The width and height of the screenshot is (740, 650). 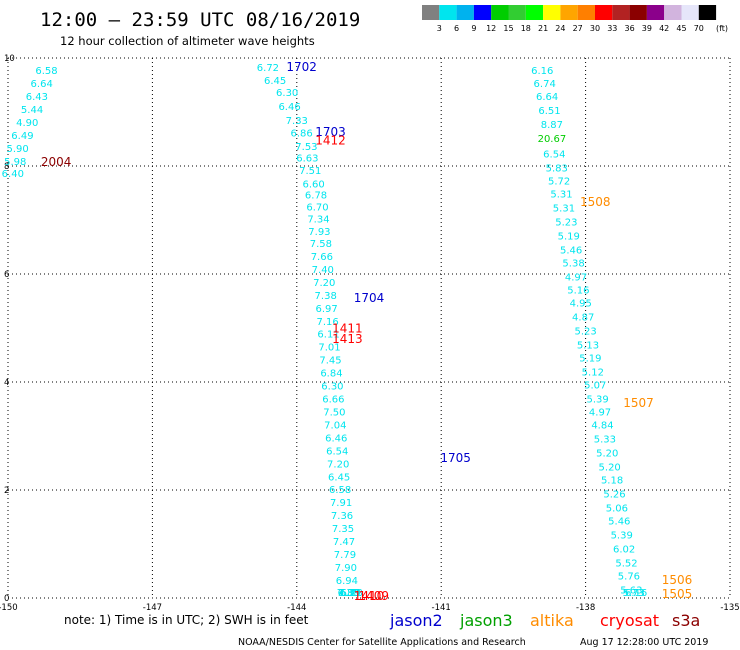 What do you see at coordinates (347, 581) in the screenshot?
I see `wave-height-label: 6.94` at bounding box center [347, 581].